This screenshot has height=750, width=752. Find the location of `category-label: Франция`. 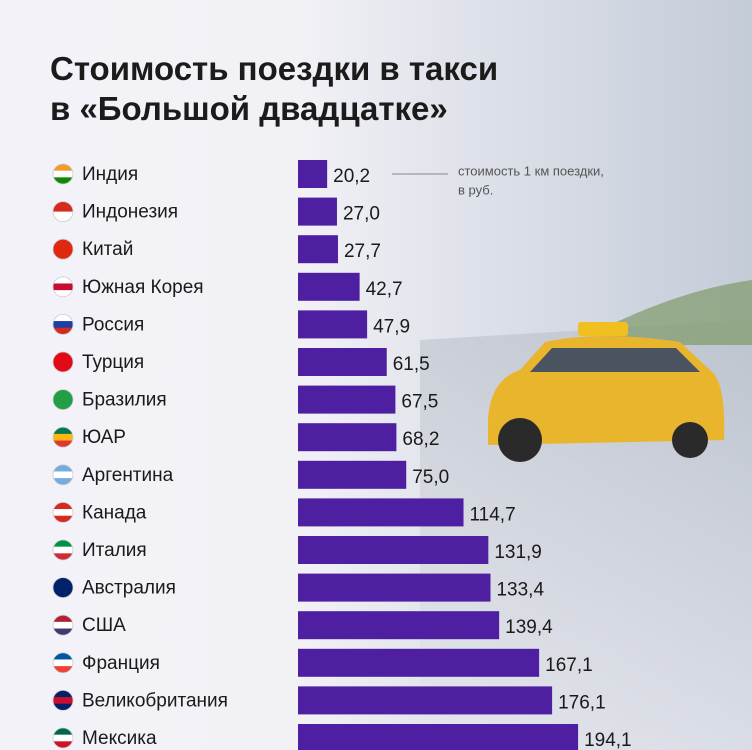

category-label: Франция is located at coordinates (121, 663).